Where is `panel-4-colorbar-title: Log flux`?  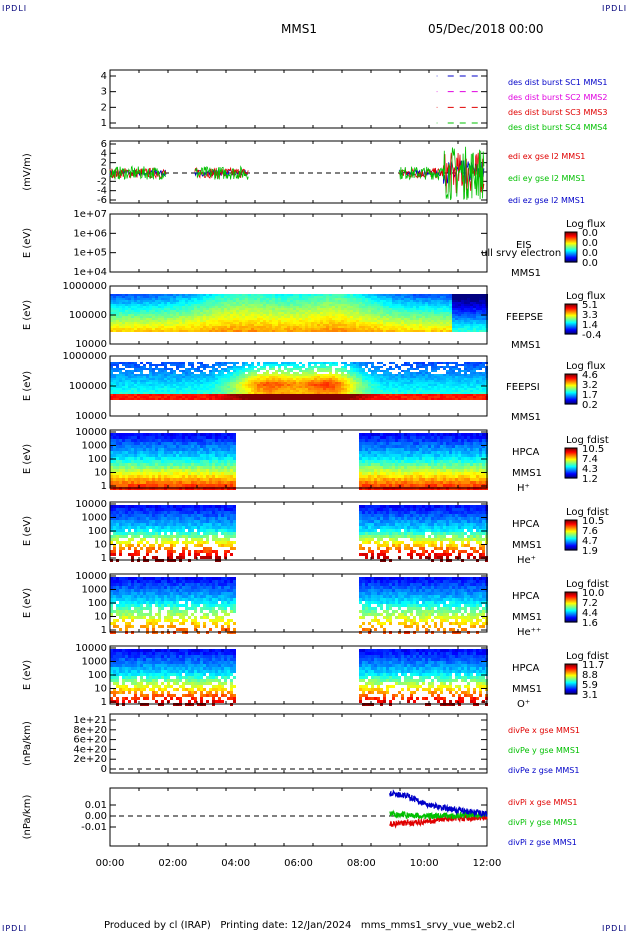 panel-4-colorbar-title: Log flux is located at coordinates (586, 366).